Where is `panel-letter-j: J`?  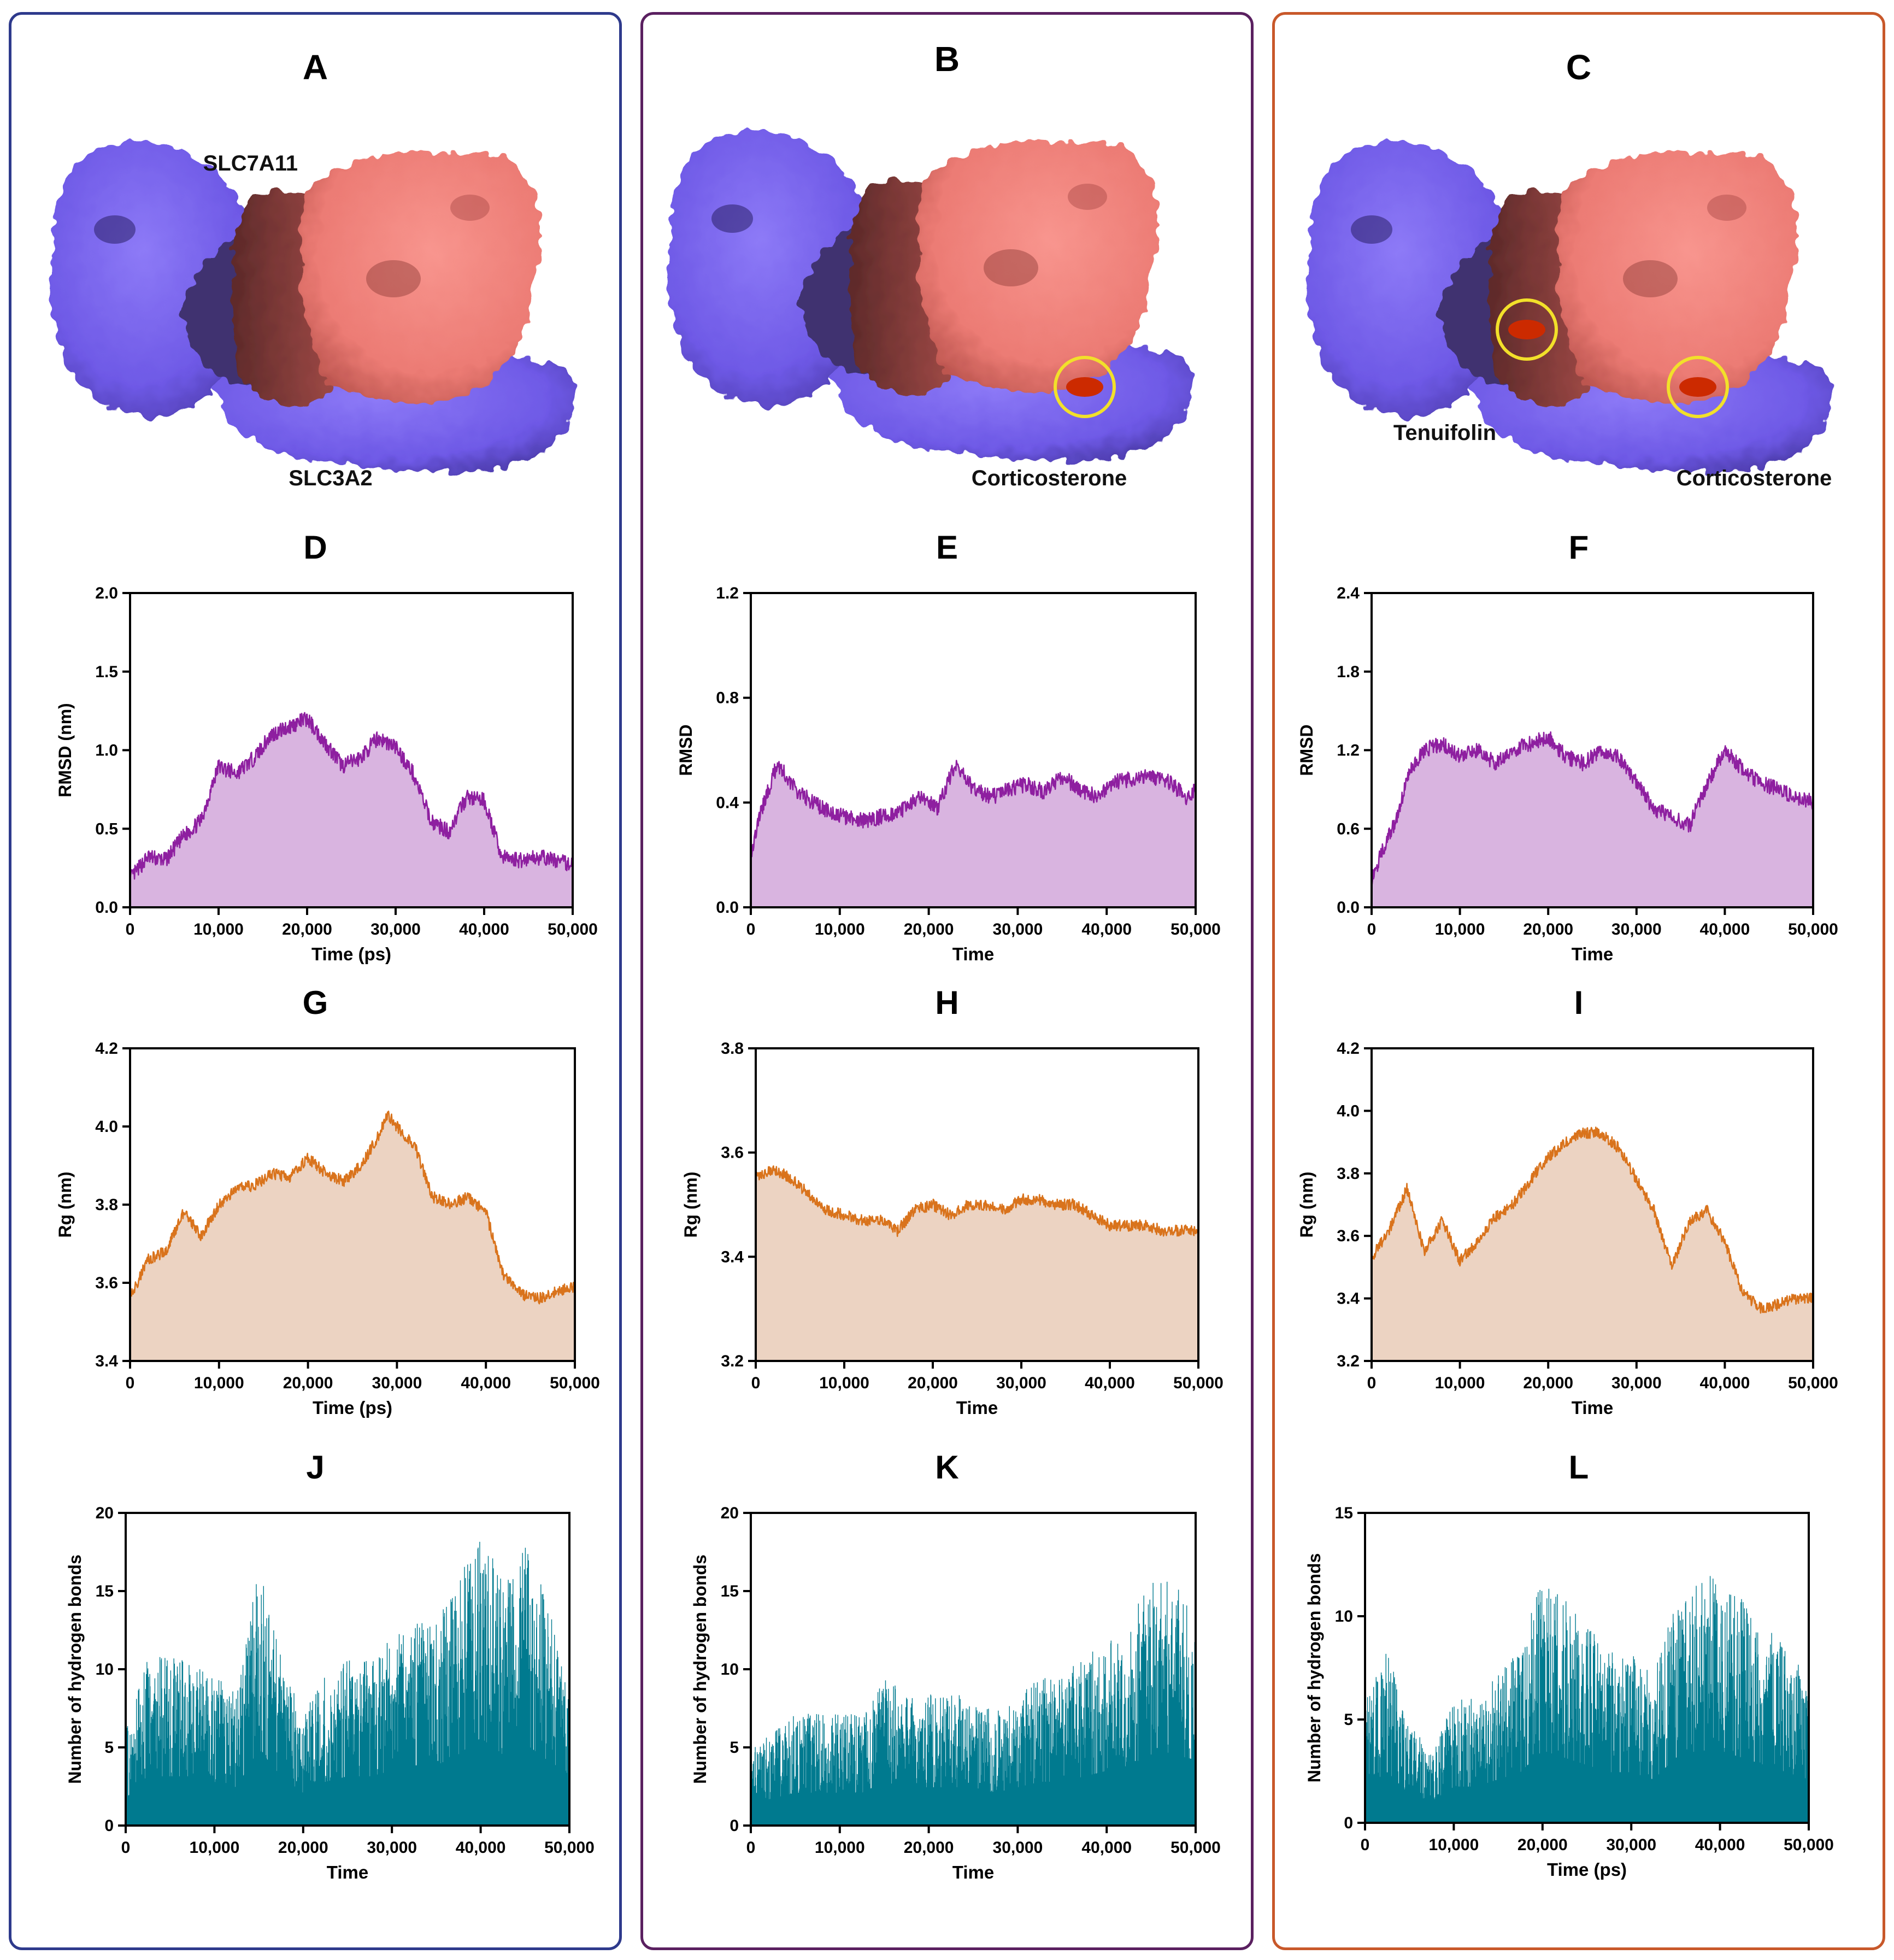 panel-letter-j: J is located at coordinates (315, 1467).